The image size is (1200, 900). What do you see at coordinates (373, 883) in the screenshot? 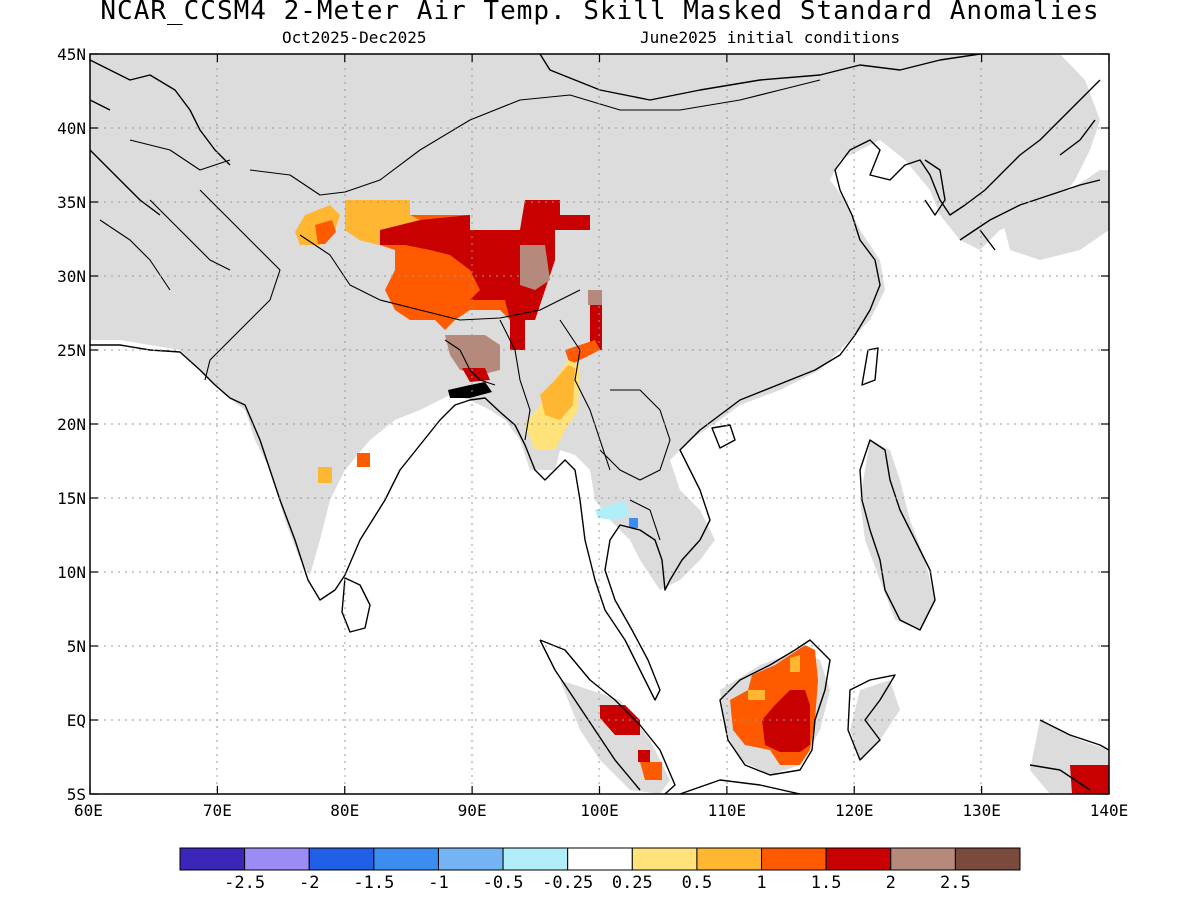
I see `colorbar-label: -1.5` at bounding box center [373, 883].